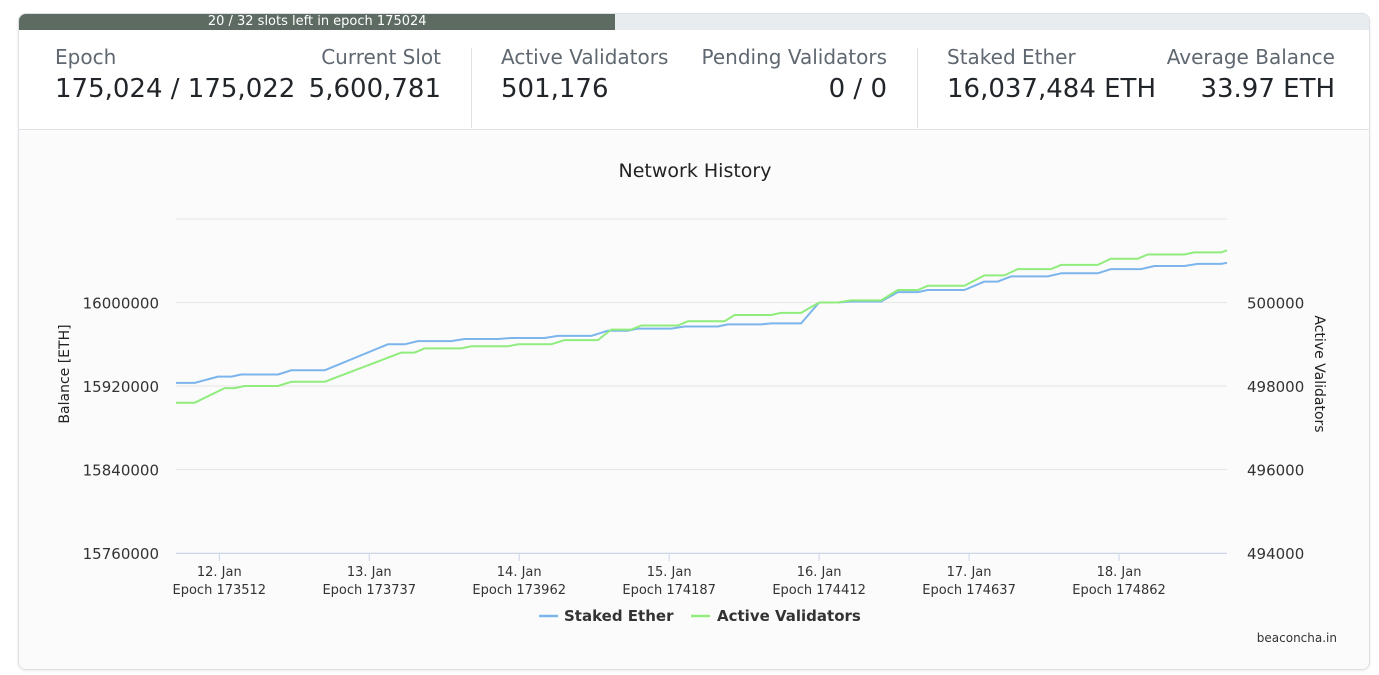 The image size is (1379, 675). I want to click on x-axis-date-label: 15. Jan, so click(669, 572).